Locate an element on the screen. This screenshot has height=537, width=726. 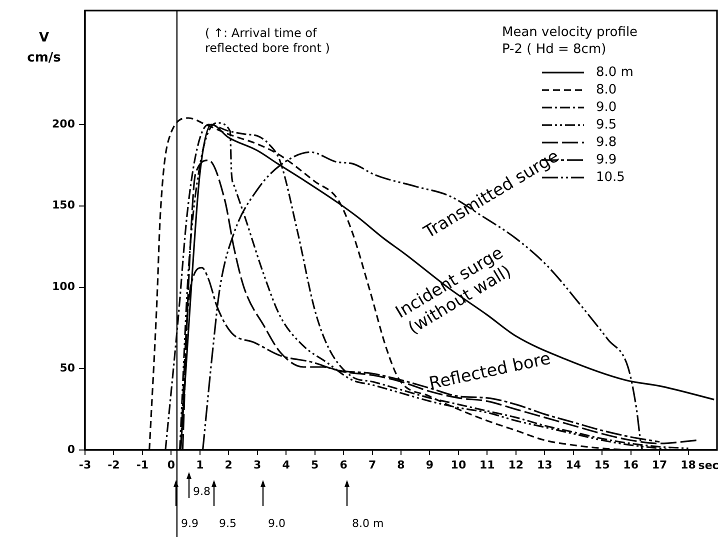
x-tick-label: 10 is located at coordinates (458, 465).